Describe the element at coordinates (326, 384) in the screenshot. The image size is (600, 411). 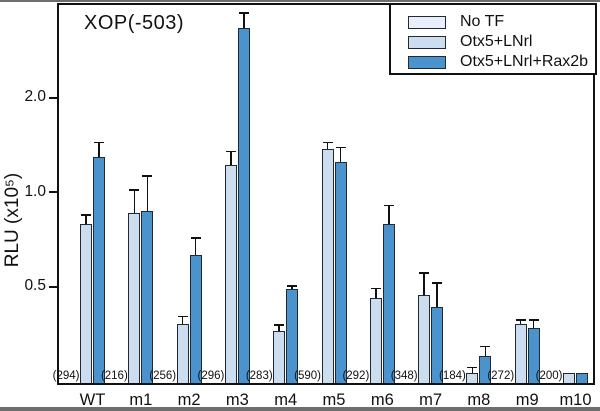
I see `x-axis-line` at that location.